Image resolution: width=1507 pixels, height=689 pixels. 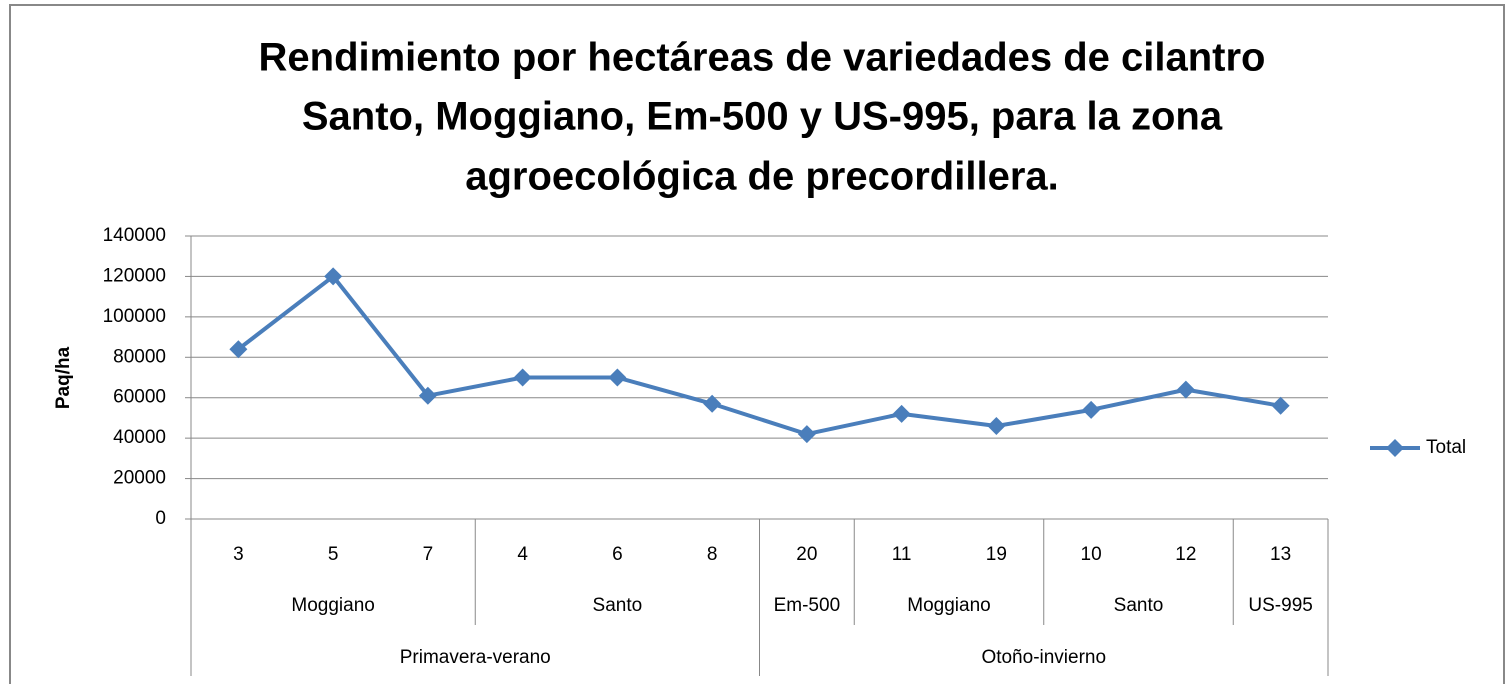 What do you see at coordinates (806, 554) in the screenshot?
I see `x-tick-label: 20` at bounding box center [806, 554].